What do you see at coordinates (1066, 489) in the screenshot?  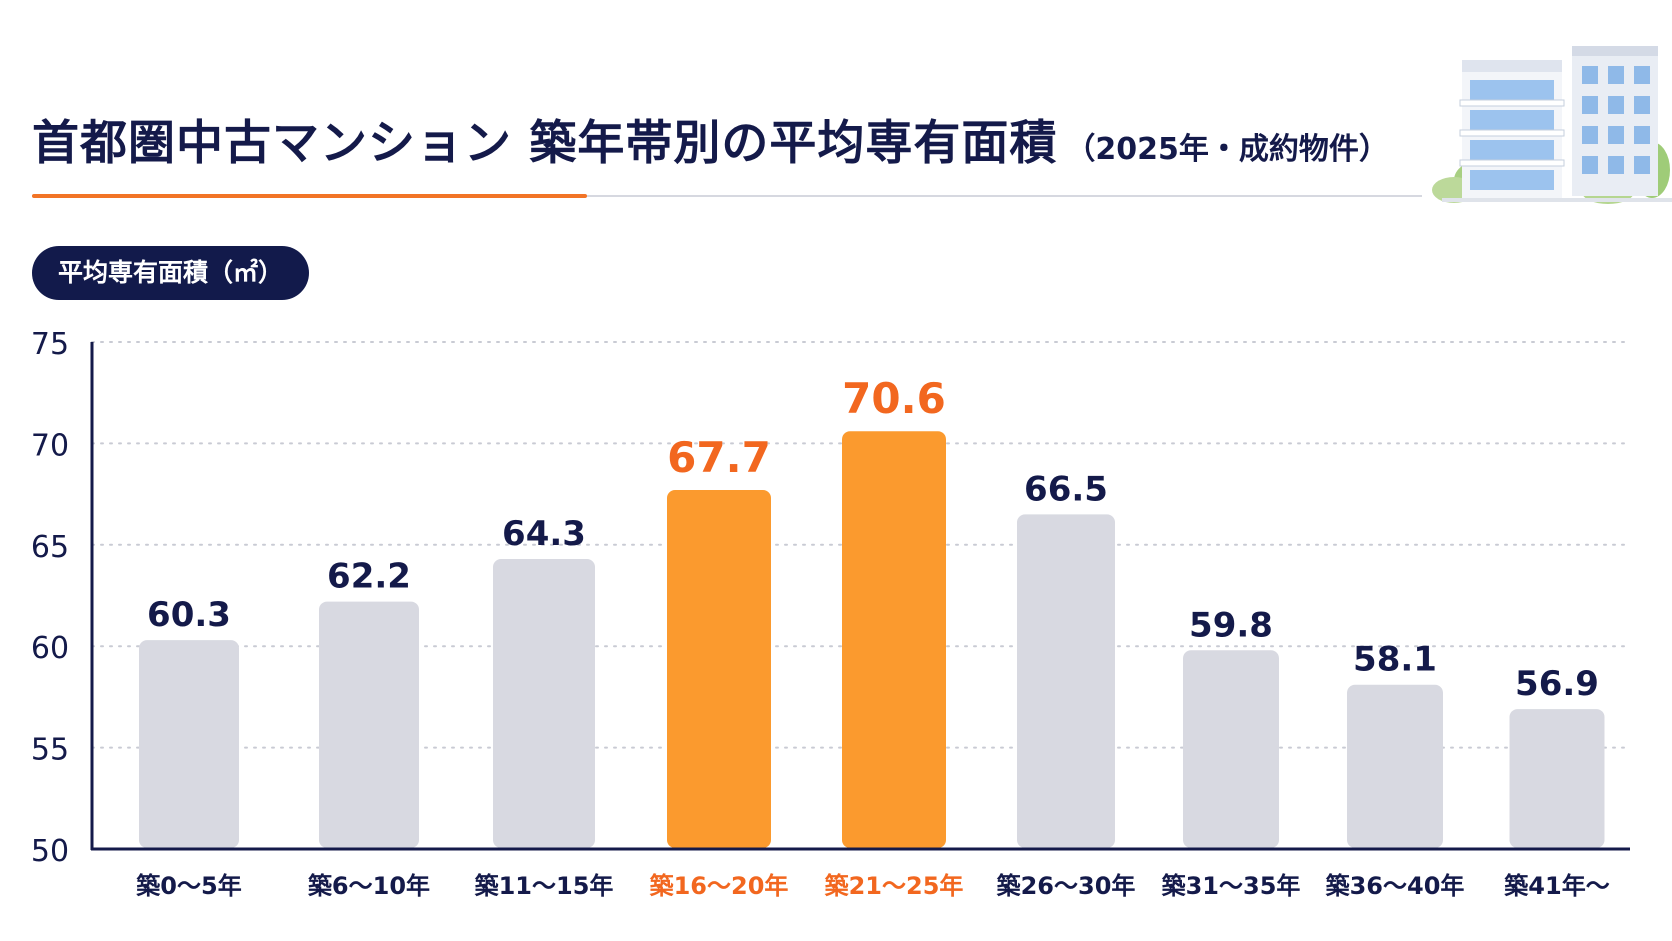 I see `bar-value-label: 66.5` at bounding box center [1066, 489].